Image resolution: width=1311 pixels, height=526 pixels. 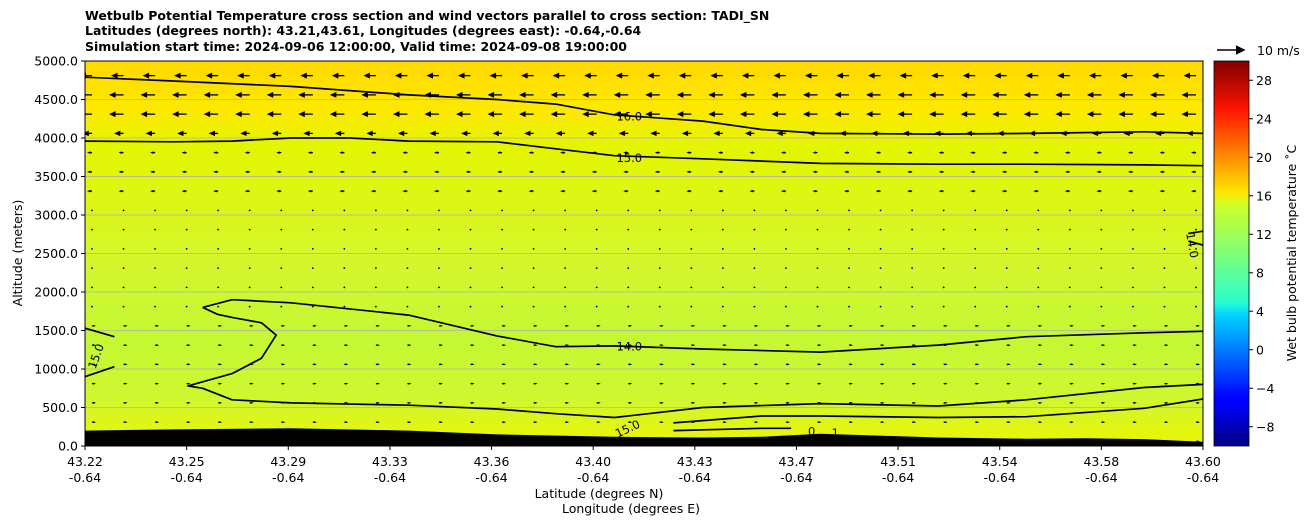 What do you see at coordinates (1264, 157) in the screenshot?
I see `colorbar-tick-label: 20` at bounding box center [1264, 157].